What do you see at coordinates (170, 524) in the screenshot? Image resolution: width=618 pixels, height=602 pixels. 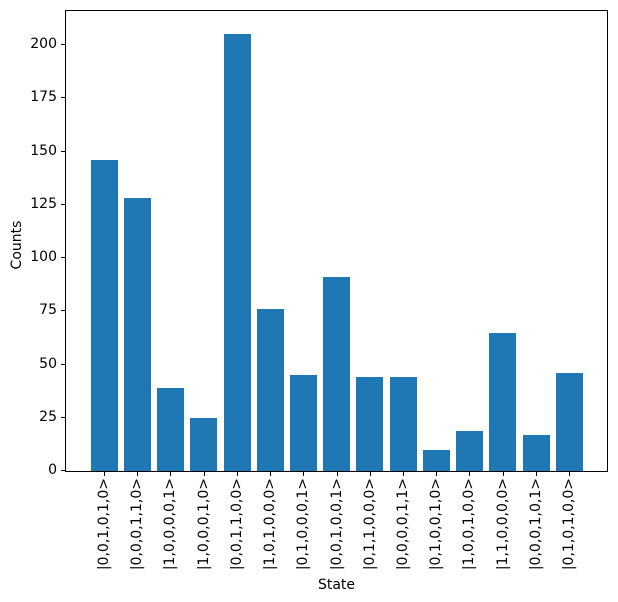 I see `x-tick-label: |1,0,0,0,0,1>` at bounding box center [170, 524].